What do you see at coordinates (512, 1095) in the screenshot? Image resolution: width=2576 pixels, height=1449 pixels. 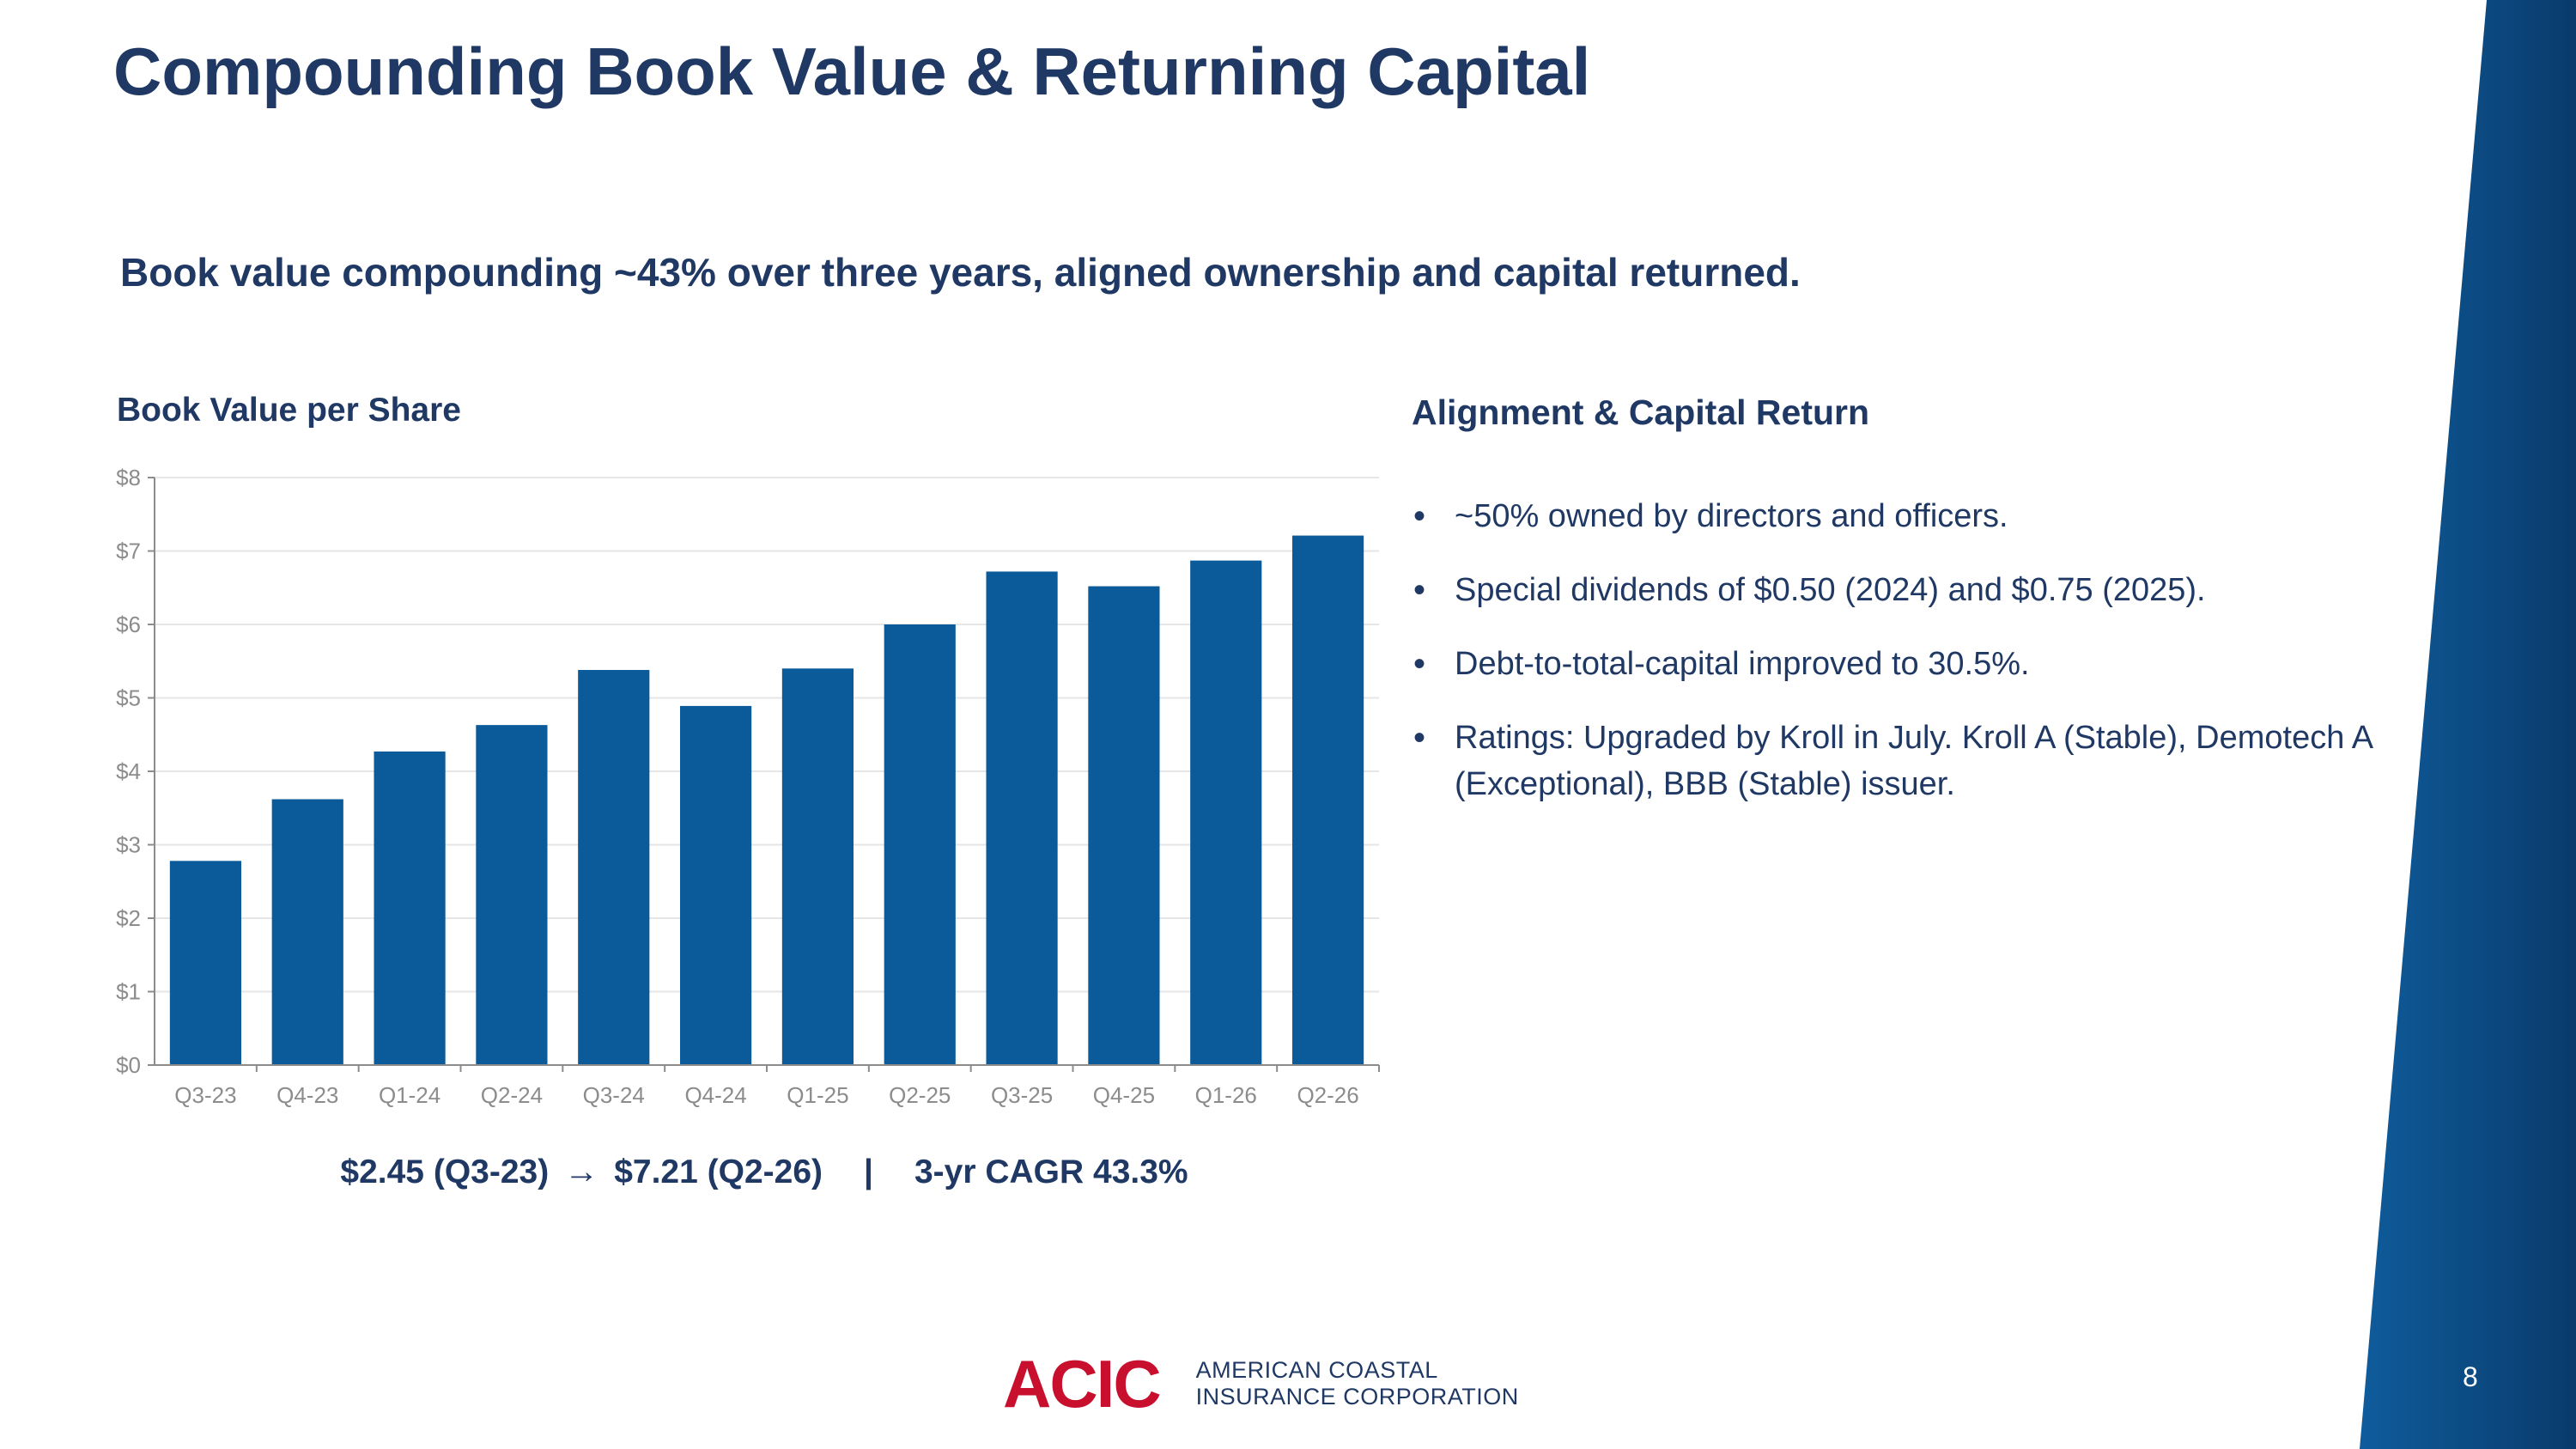 I see `x-tick-label: Q2-24` at bounding box center [512, 1095].